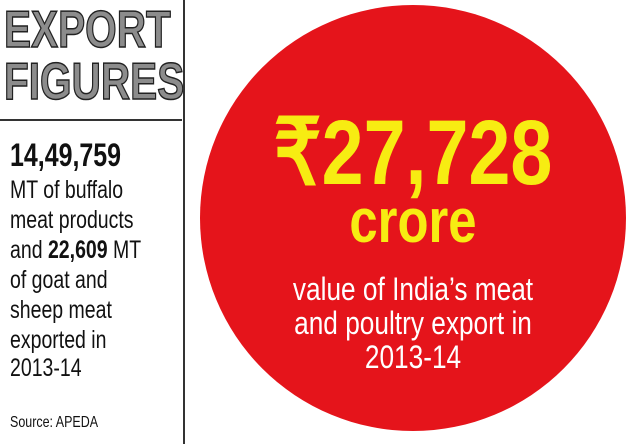 The width and height of the screenshot is (640, 444). I want to click on caption-line: and poultry export in, so click(413, 323).